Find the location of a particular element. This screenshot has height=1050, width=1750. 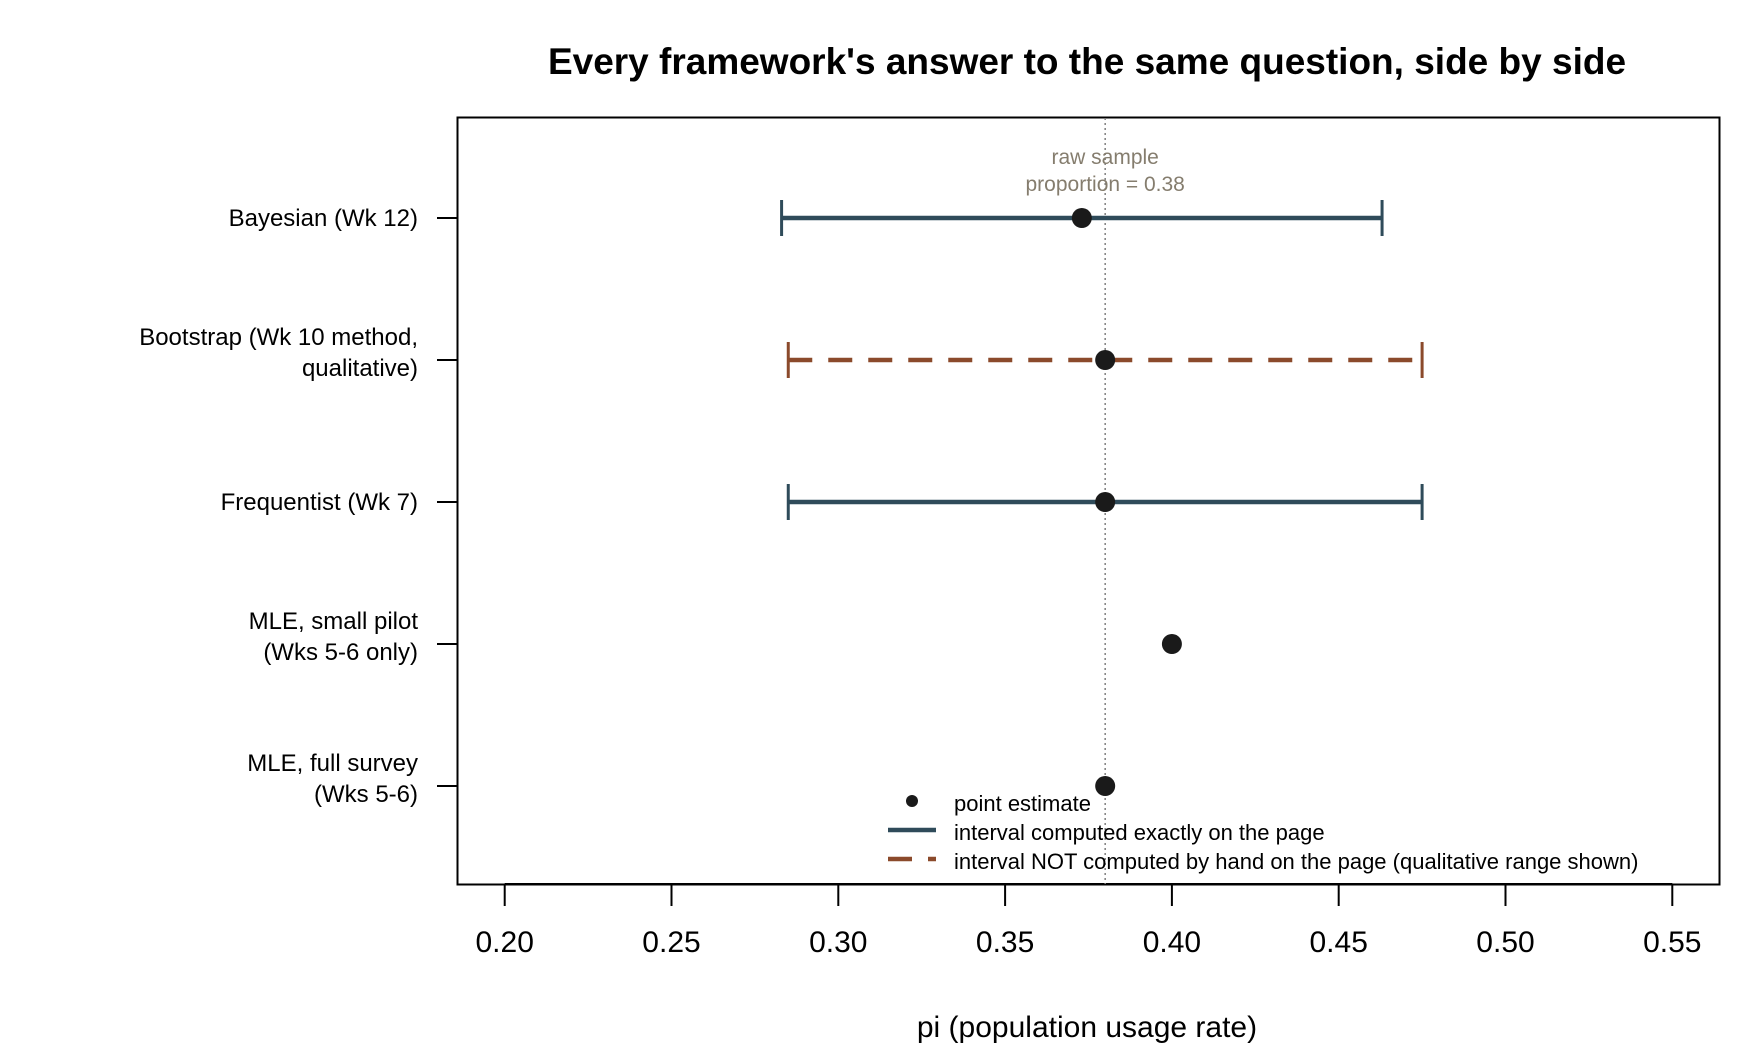

legend-label: point estimate is located at coordinates (1022, 803).